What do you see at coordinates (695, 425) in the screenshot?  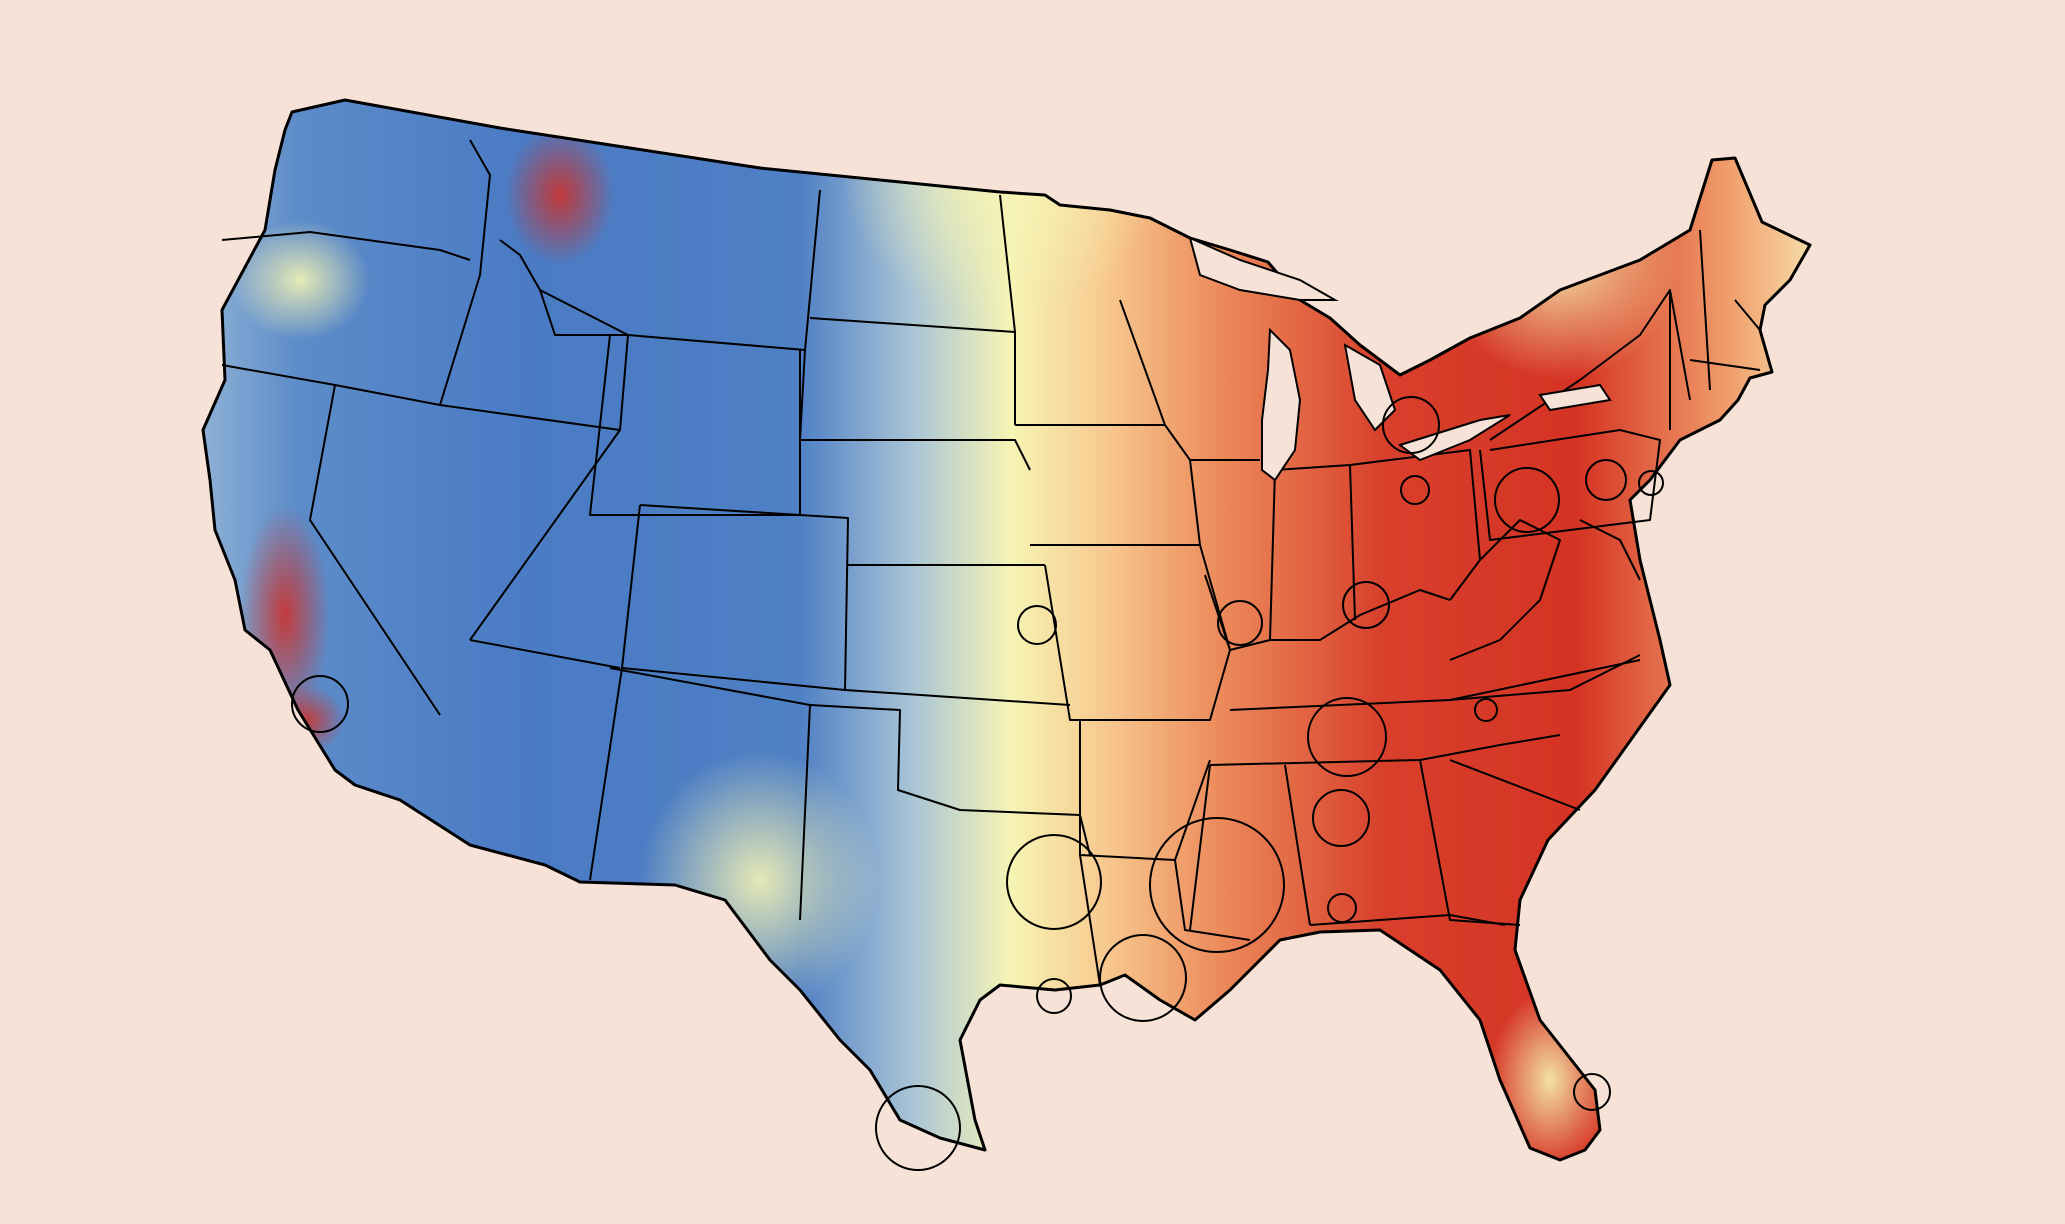 I see `boundary-wy` at bounding box center [695, 425].